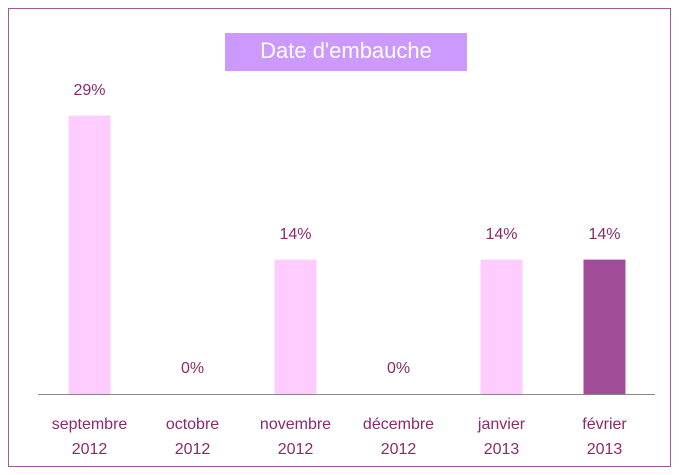 The width and height of the screenshot is (679, 475). Describe the element at coordinates (398, 424) in the screenshot. I see `x-tick-label-line: décembre` at that location.